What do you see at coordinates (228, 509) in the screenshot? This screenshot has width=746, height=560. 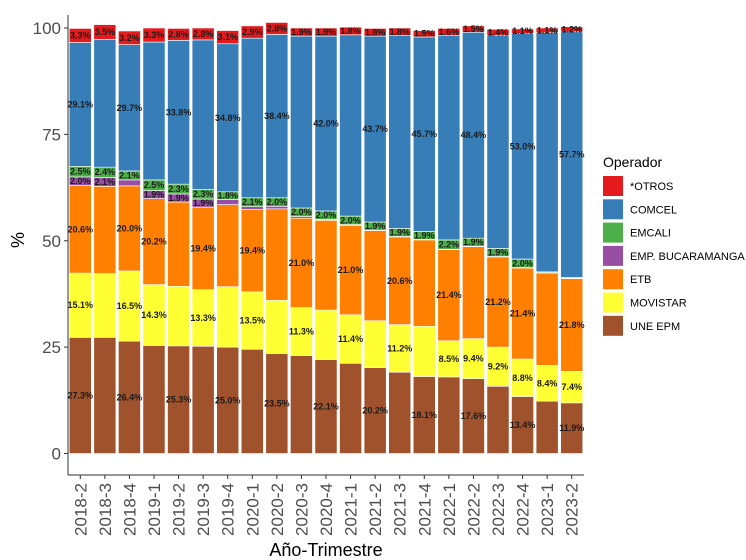 I see `x-tick-label: 2019-4` at bounding box center [228, 509].